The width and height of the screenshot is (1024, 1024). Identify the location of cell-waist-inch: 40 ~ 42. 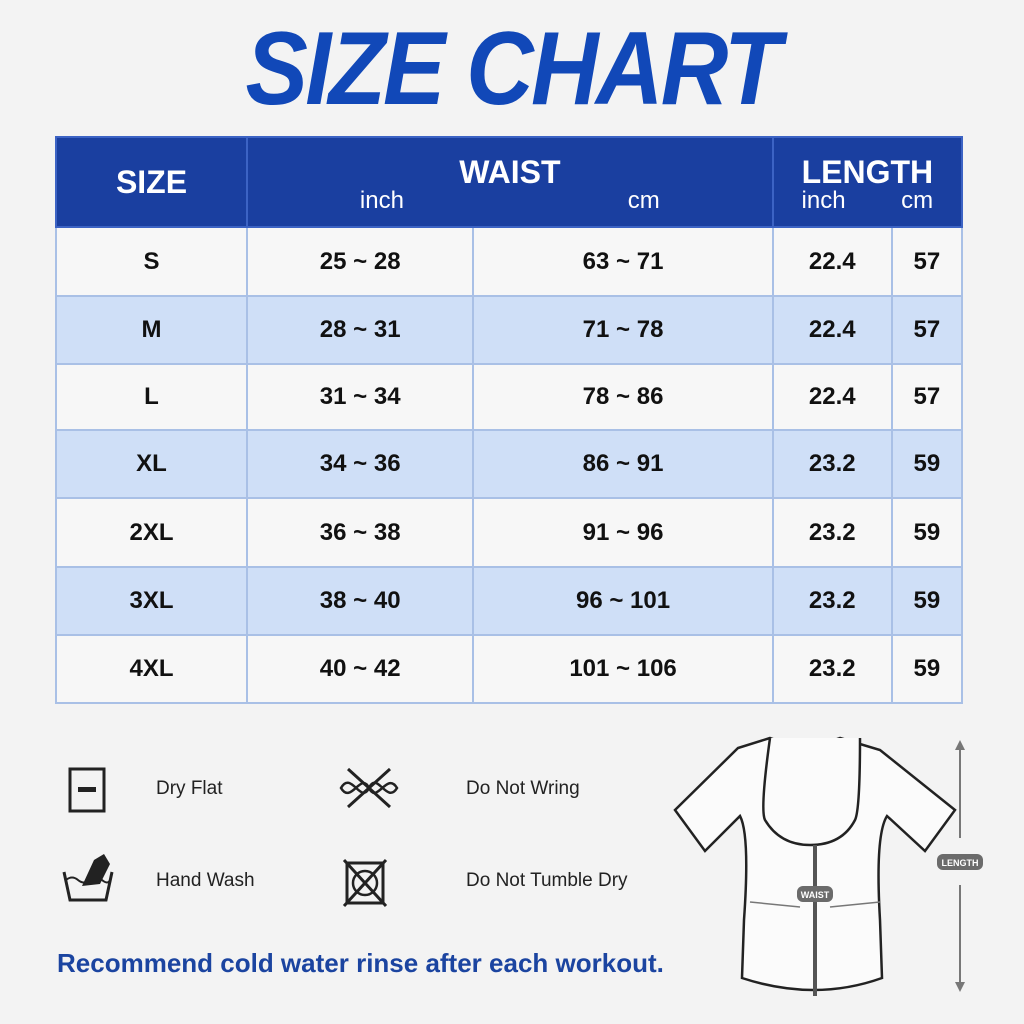
(360, 669).